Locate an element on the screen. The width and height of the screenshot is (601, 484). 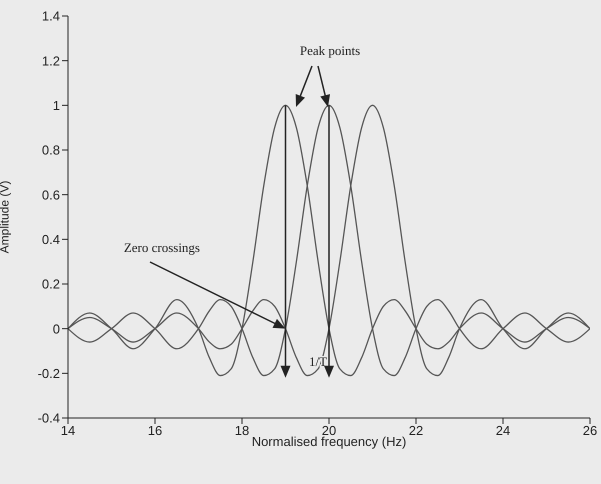
x-tick-label: 26 is located at coordinates (590, 430).